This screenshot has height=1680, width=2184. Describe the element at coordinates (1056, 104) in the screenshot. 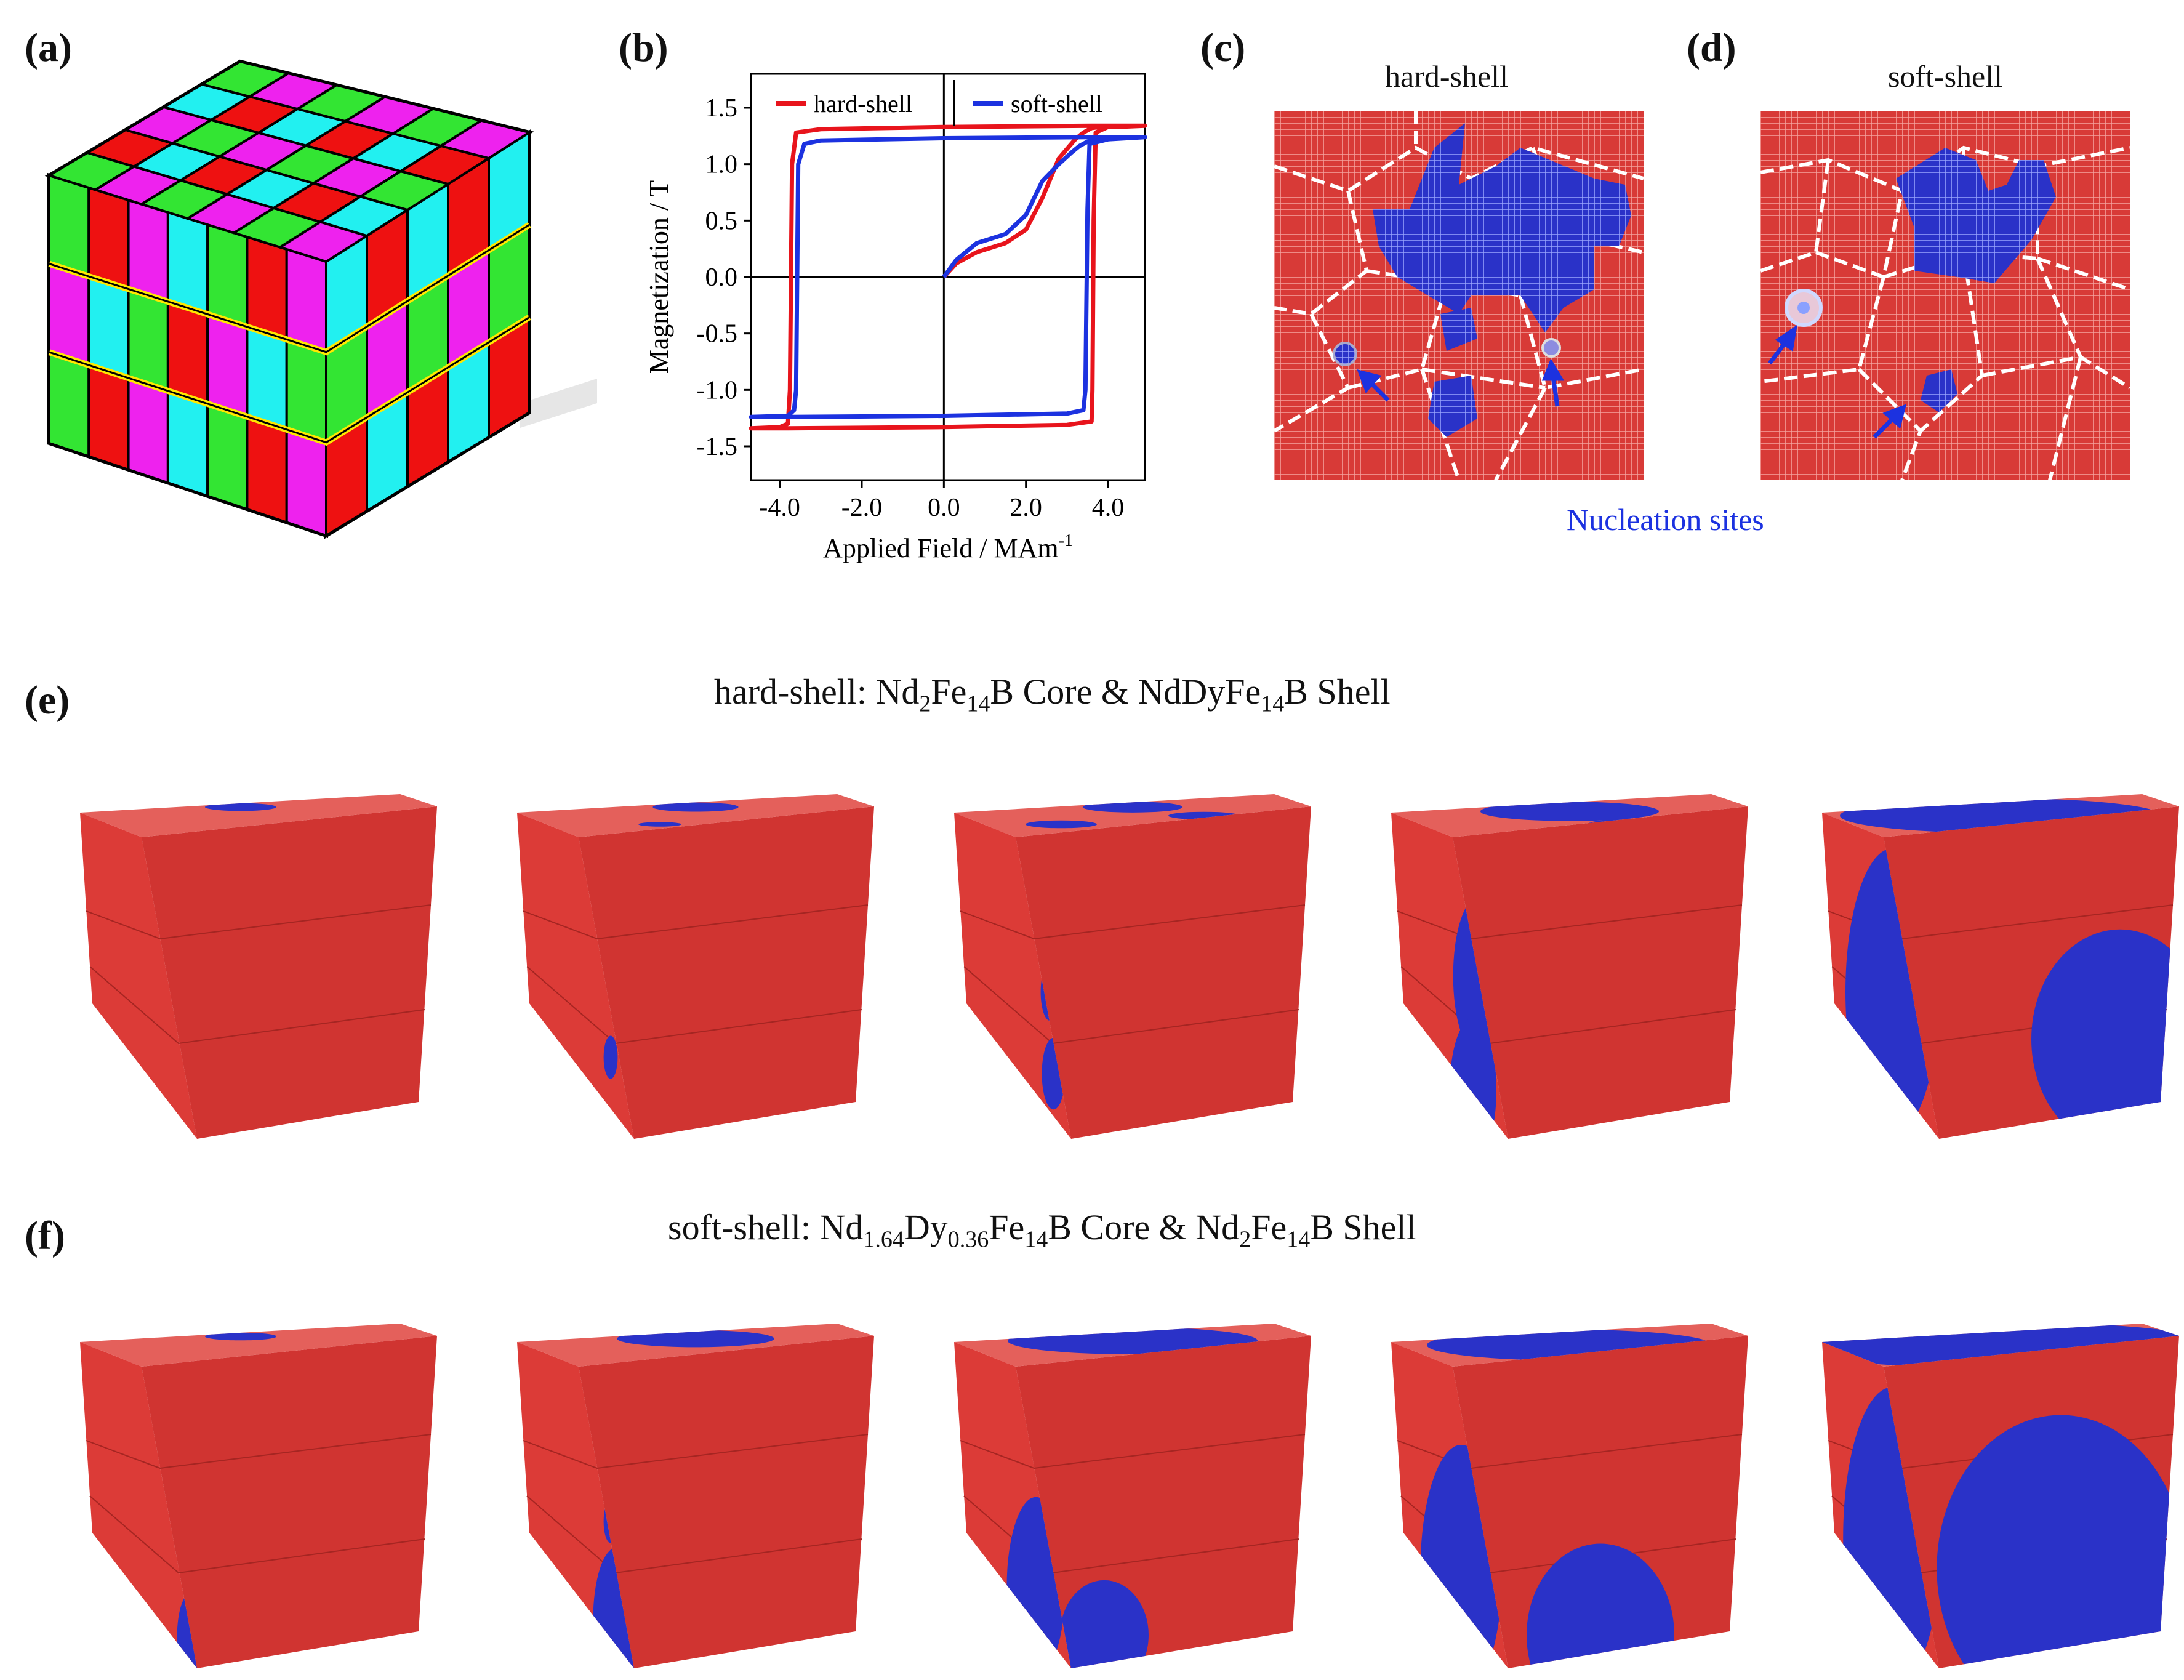

I see `legend-label: soft-shell` at that location.